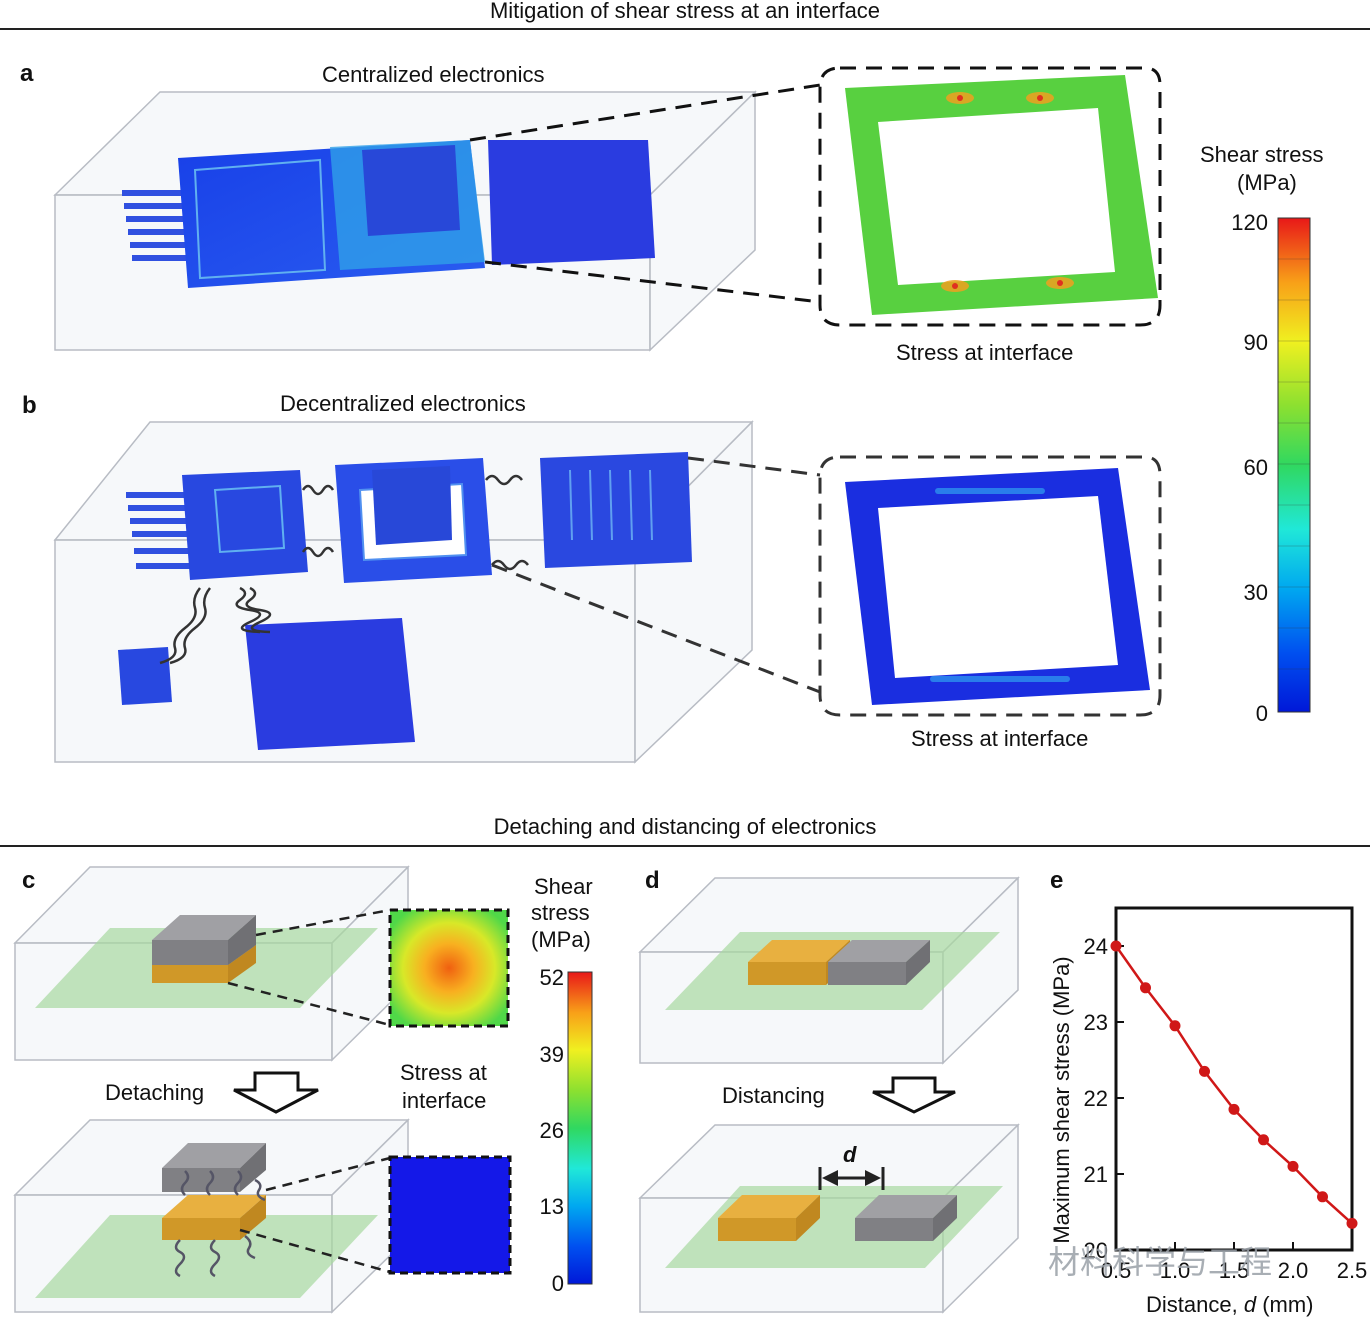 The image size is (1370, 1318). Describe the element at coordinates (685, 29) in the screenshot. I see `top-section-rule` at that location.